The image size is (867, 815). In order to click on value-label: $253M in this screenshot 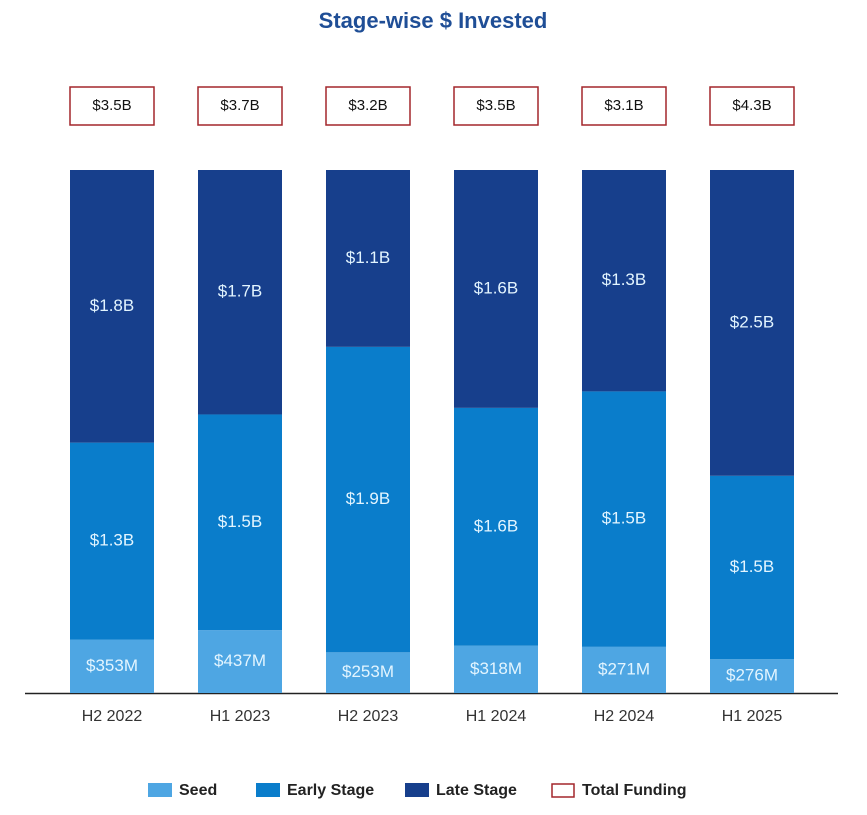, I will do `click(368, 671)`.